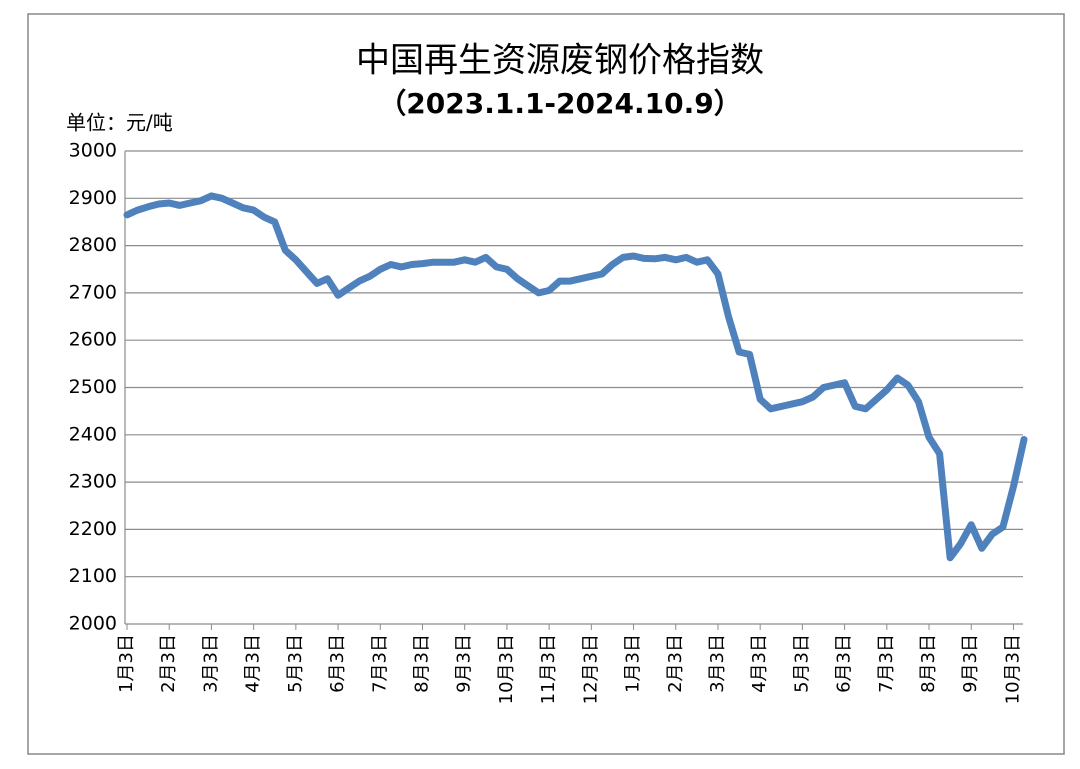 This screenshot has height=769, width=1080. What do you see at coordinates (93, 576) in the screenshot?
I see `y-tick-label: 2100` at bounding box center [93, 576].